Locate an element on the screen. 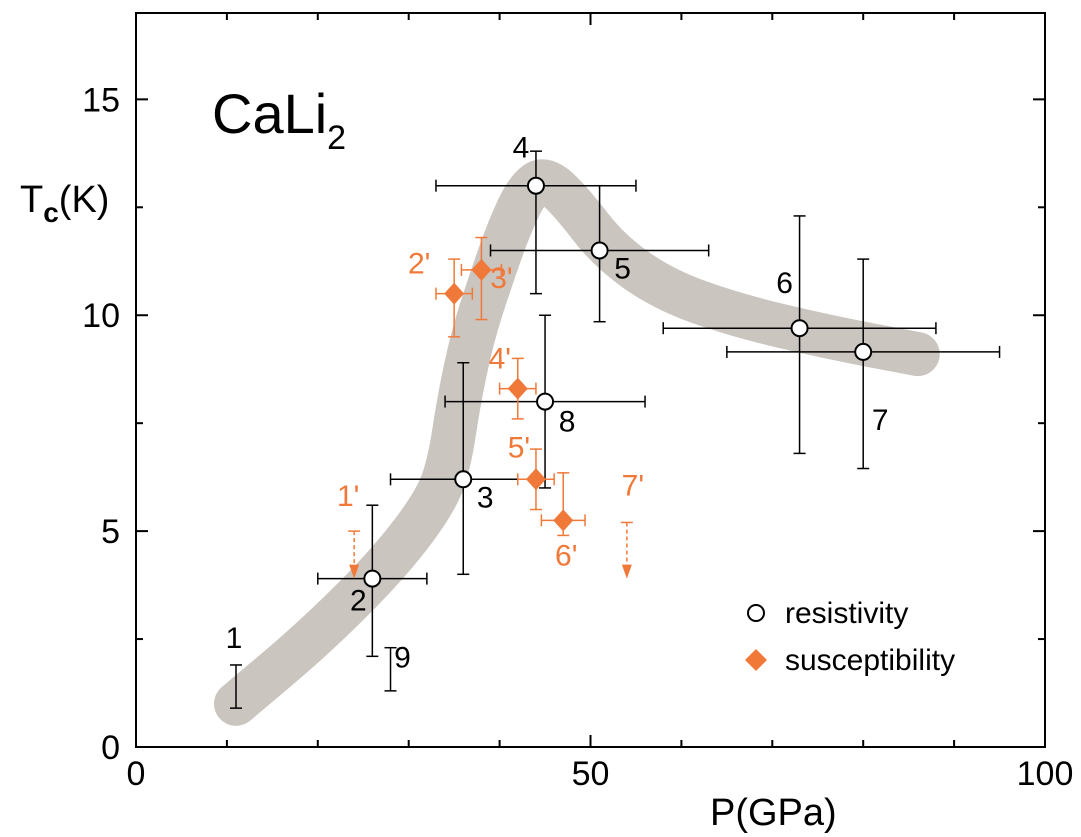  marker-susceptibility-3p is located at coordinates (481, 269).